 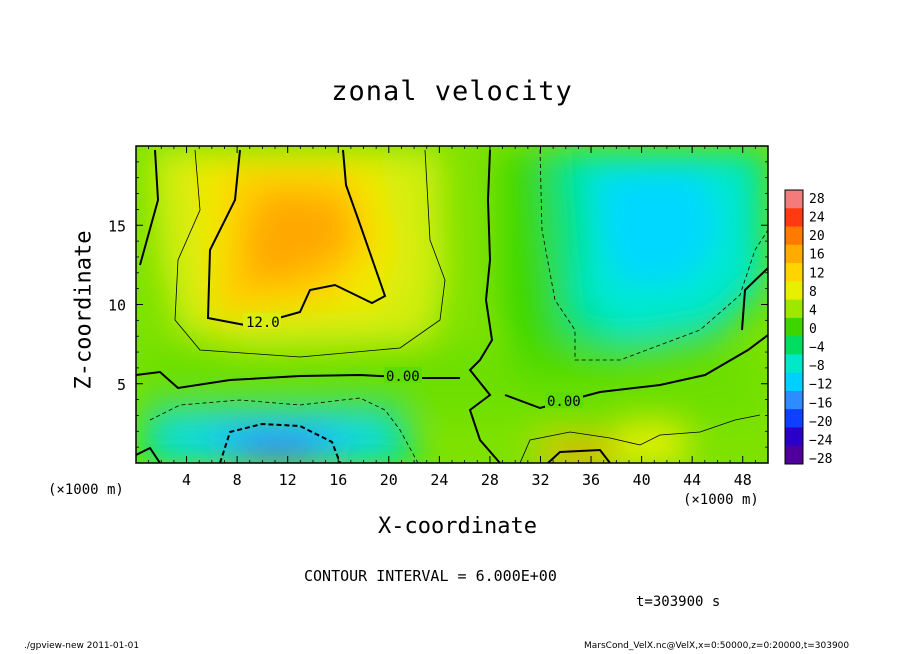 I want to click on colorbar-label: −20, so click(x=820, y=422).